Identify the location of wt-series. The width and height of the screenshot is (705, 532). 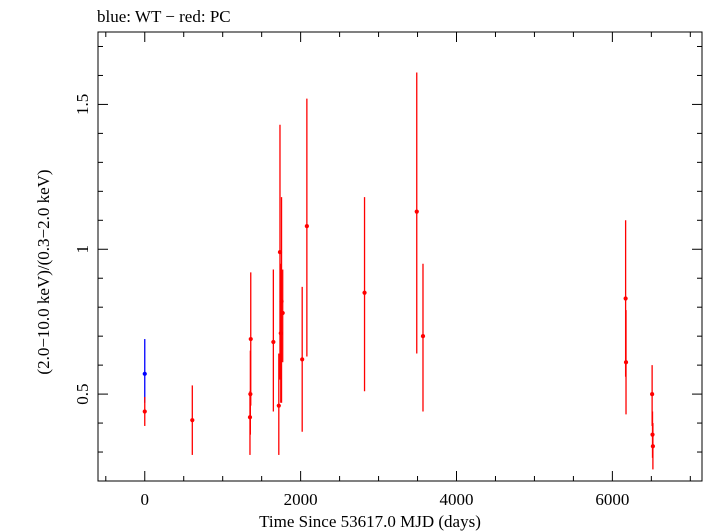
(144, 371).